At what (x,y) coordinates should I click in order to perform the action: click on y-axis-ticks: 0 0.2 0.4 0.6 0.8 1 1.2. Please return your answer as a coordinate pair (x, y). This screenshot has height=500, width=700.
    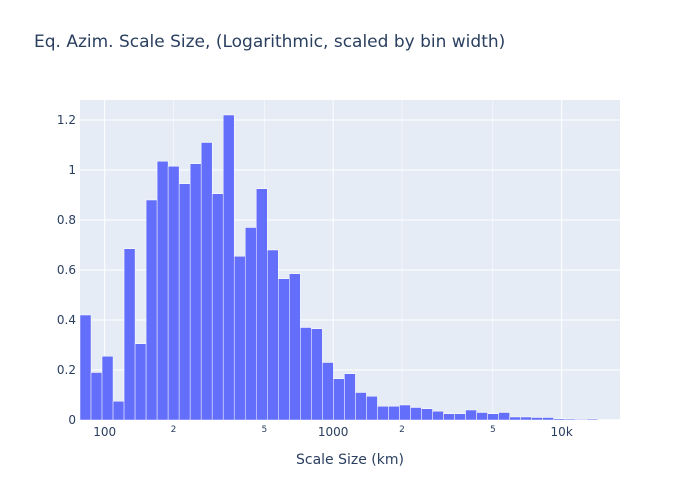
    Looking at the image, I should click on (66, 270).